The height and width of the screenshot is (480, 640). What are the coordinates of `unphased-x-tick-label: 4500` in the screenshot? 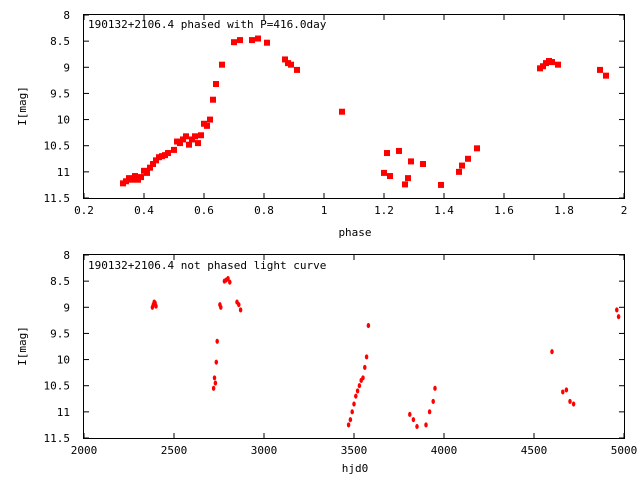 It's located at (534, 450).